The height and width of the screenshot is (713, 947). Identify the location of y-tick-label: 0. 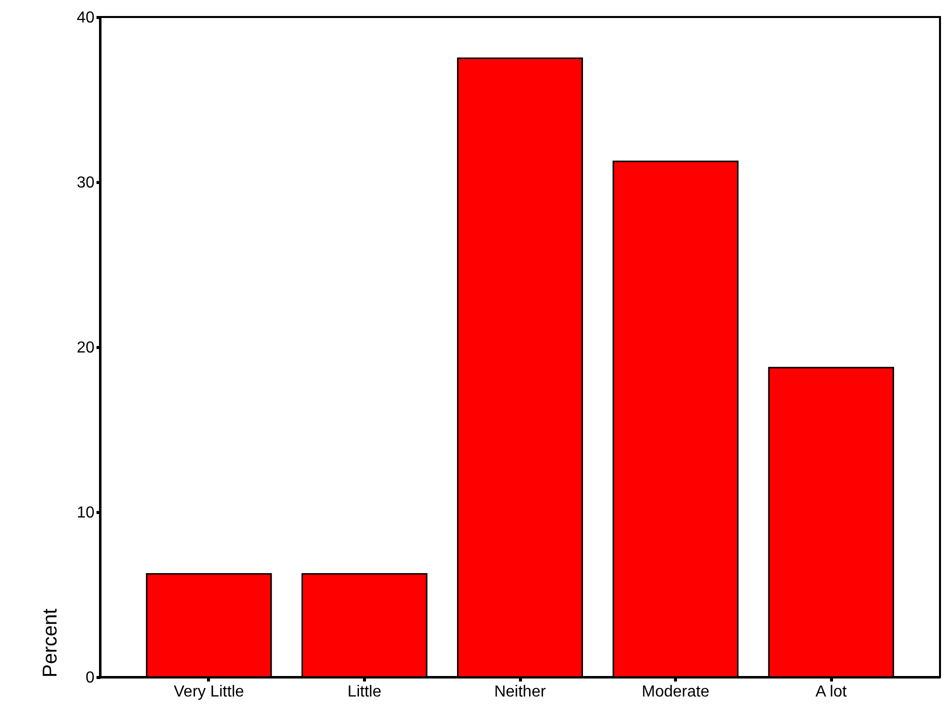
(90, 678).